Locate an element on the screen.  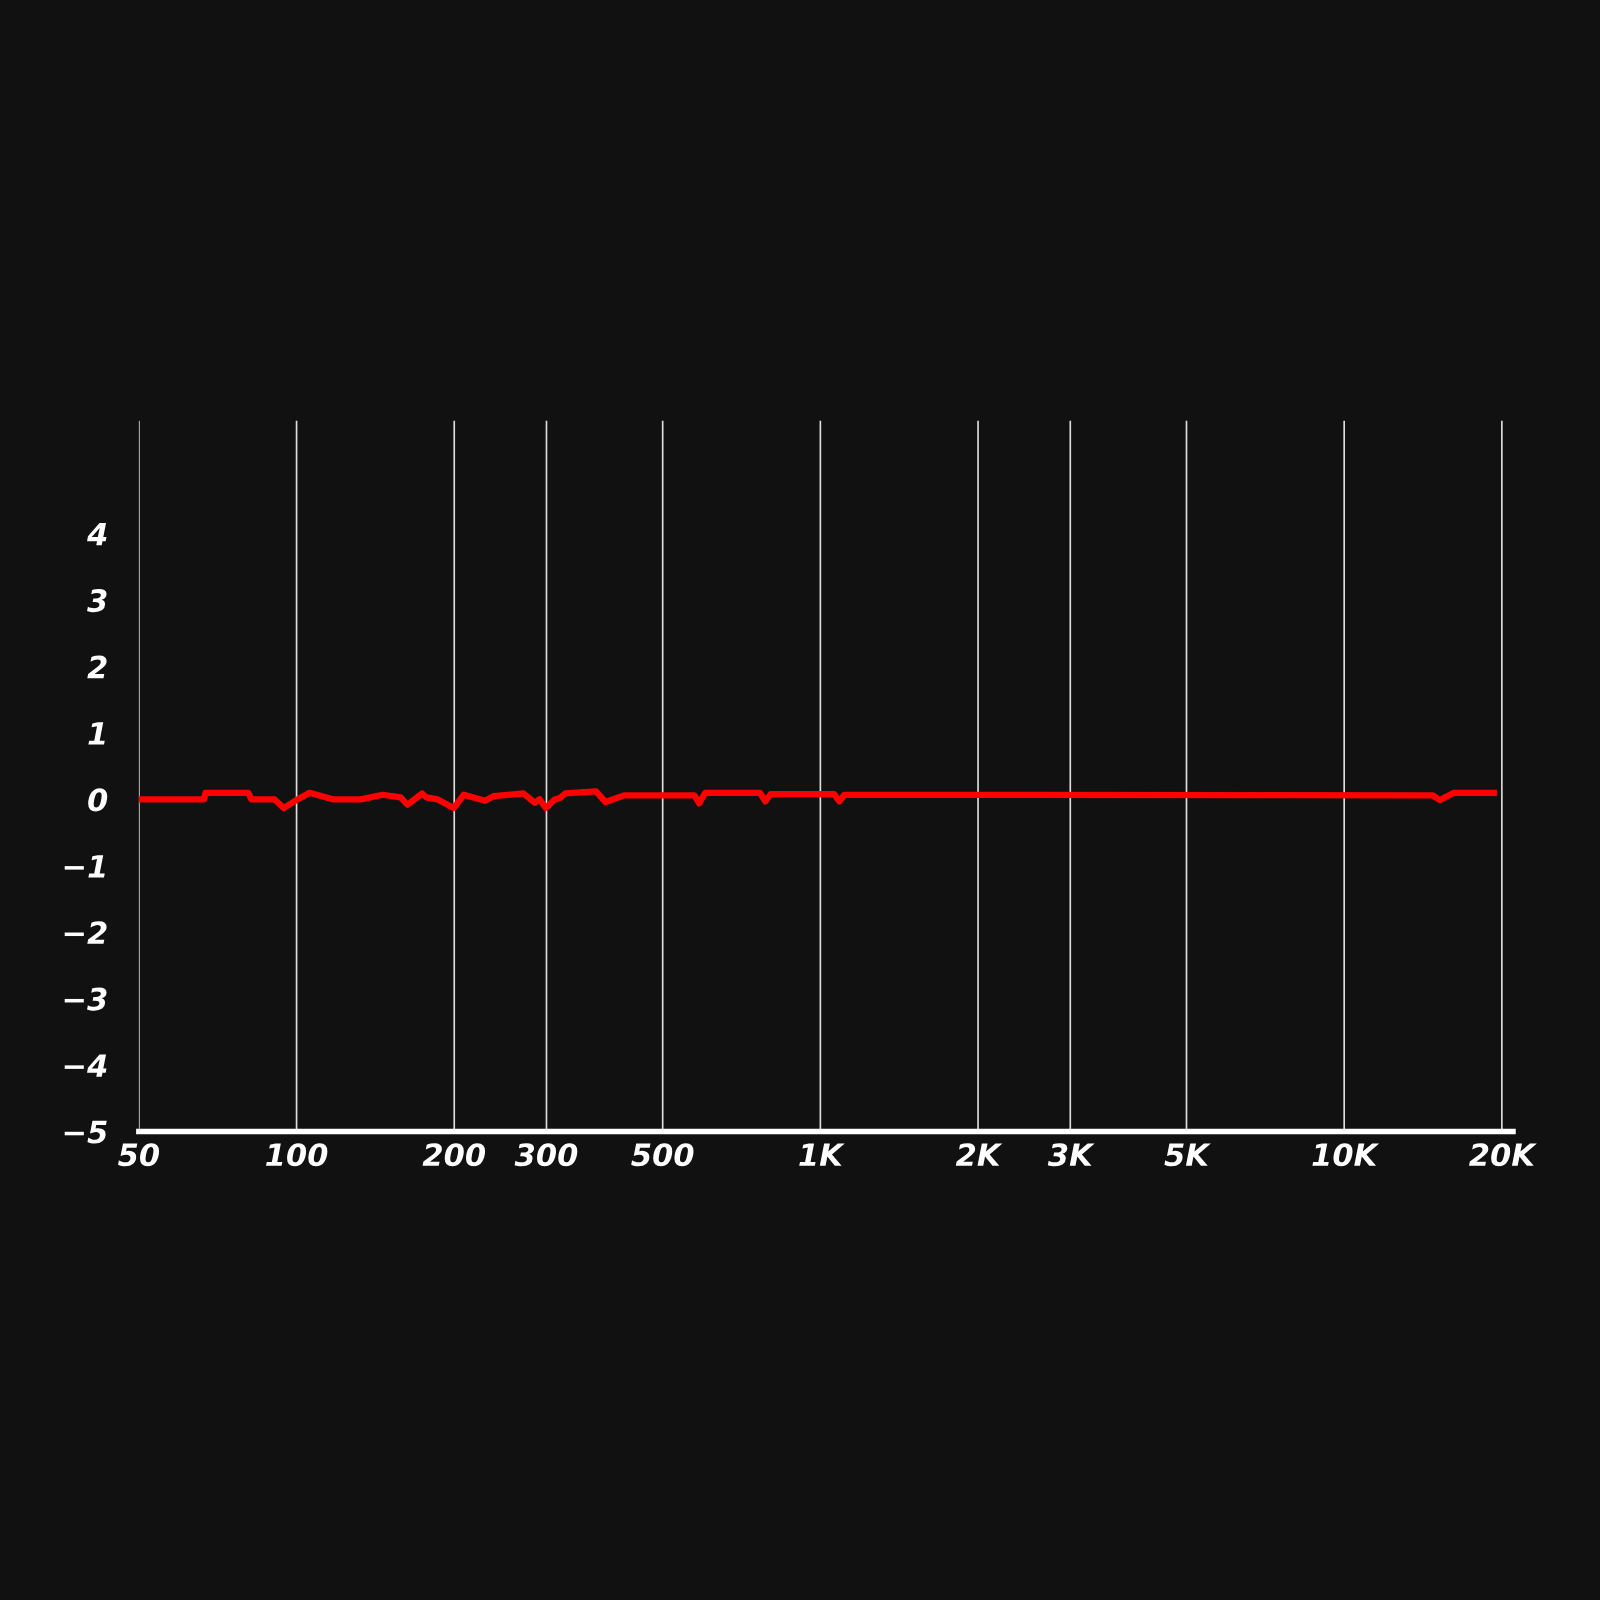
y-tick-label: −5 is located at coordinates (85, 1132).